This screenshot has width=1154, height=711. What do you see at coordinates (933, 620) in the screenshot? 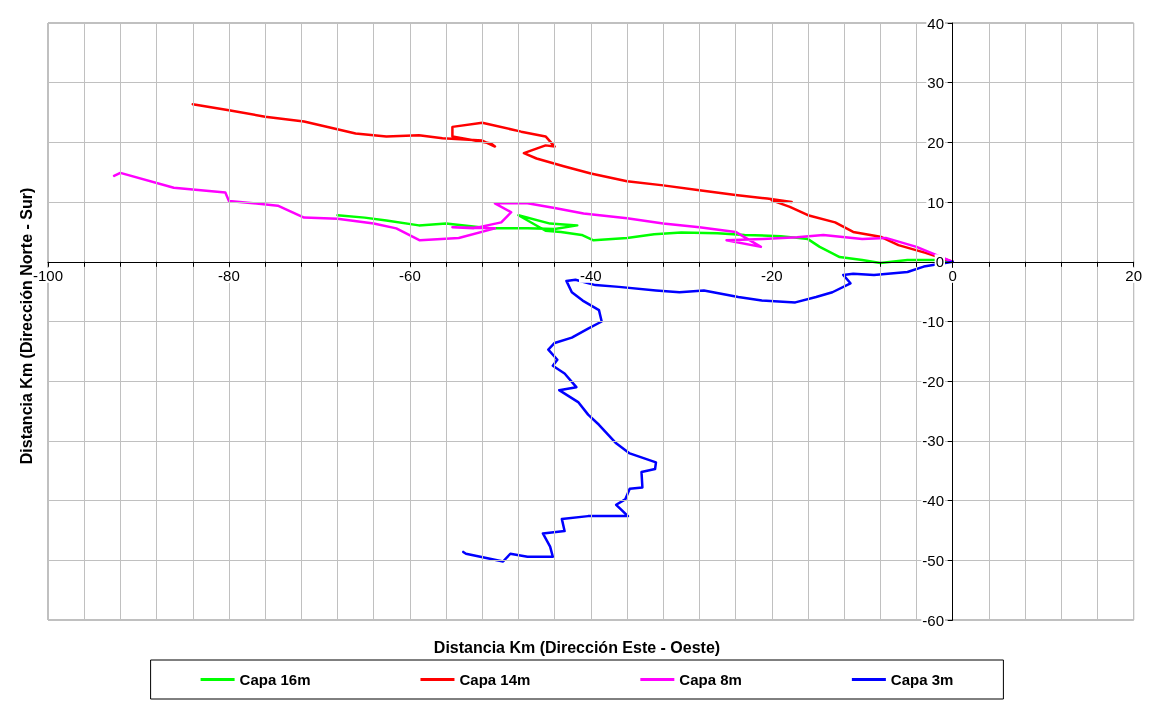
I see `y-tick-label: -60` at bounding box center [933, 620].